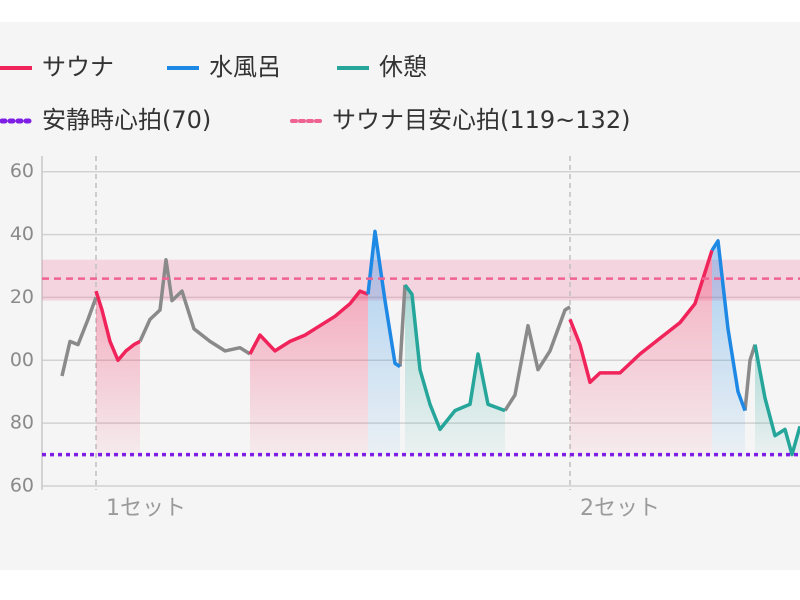 This screenshot has height=600, width=800. I want to click on set-label: 2セット, so click(620, 508).